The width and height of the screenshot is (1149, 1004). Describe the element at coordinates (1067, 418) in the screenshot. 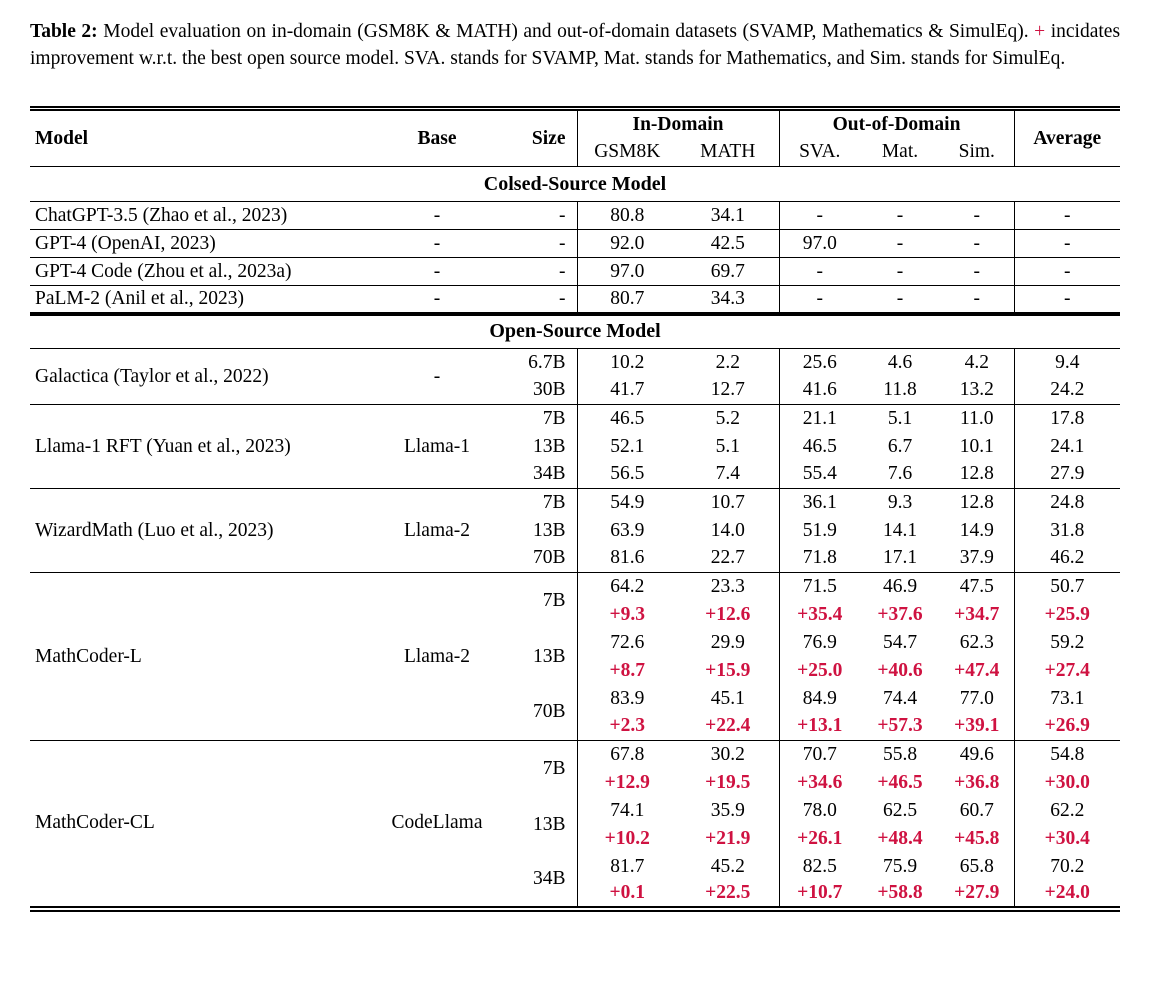

I see `value-cell: 17.8` at that location.